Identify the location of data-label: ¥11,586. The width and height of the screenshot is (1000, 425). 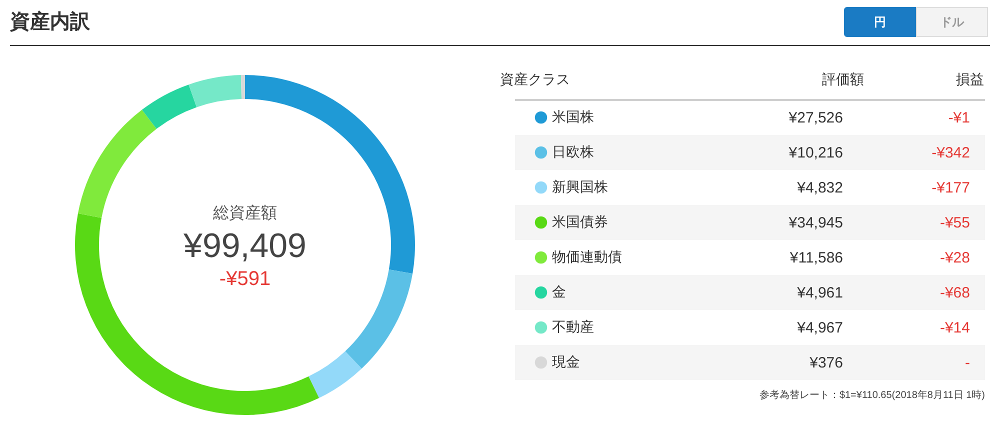
(815, 258).